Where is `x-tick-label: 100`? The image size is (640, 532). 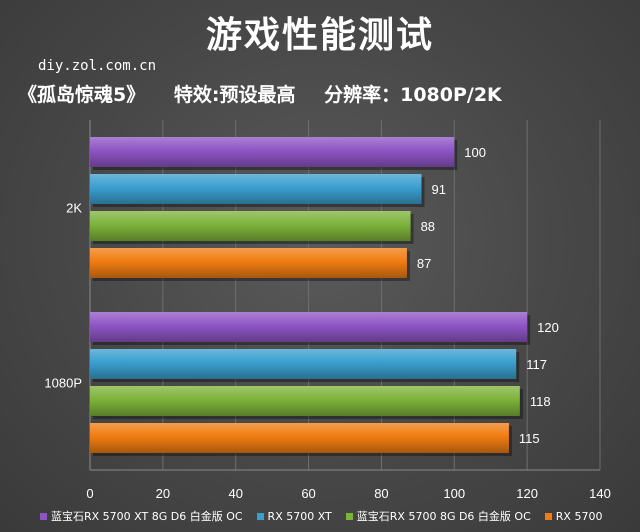
x-tick-label: 100 is located at coordinates (454, 493).